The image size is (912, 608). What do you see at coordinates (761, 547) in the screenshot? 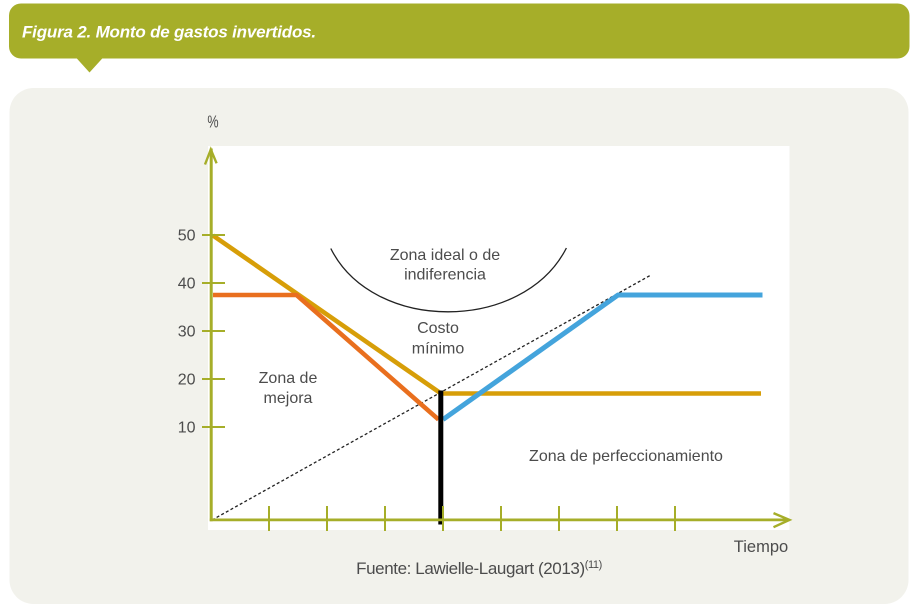
I see `svg-text: Tiempo` at bounding box center [761, 547].